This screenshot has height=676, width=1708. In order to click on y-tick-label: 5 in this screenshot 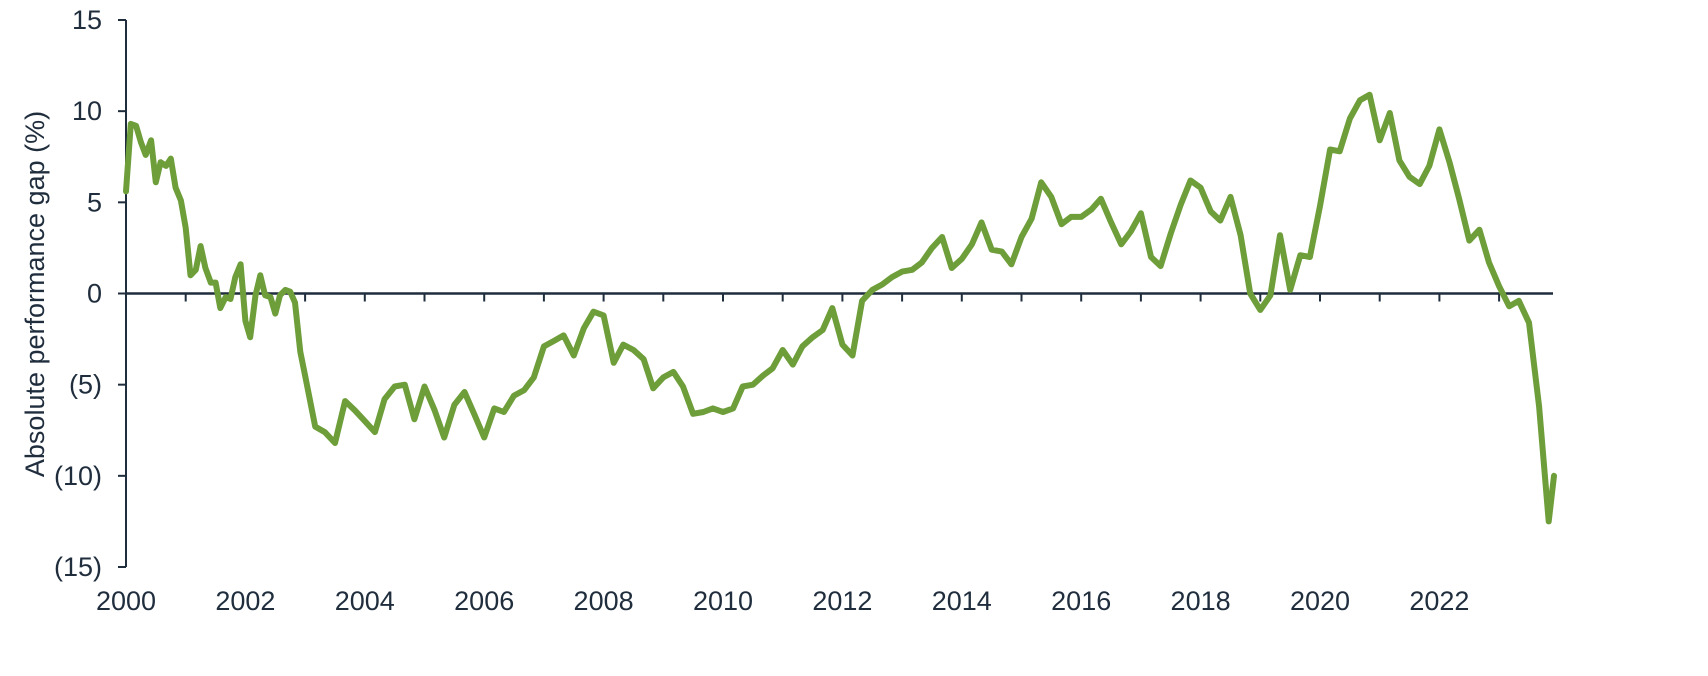, I will do `click(94, 202)`.